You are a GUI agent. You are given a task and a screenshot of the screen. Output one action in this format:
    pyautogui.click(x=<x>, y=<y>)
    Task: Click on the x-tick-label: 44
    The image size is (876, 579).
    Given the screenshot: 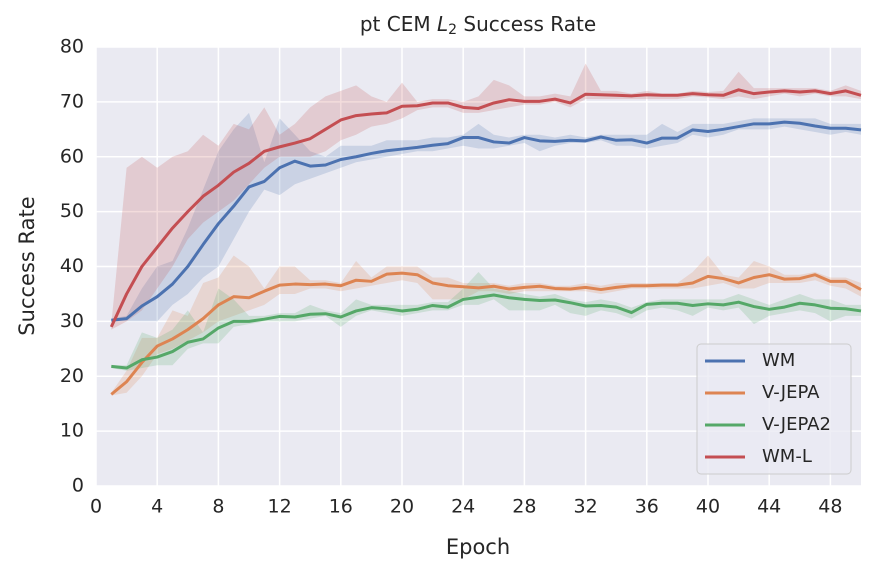 What is the action you would take?
    pyautogui.click(x=769, y=507)
    